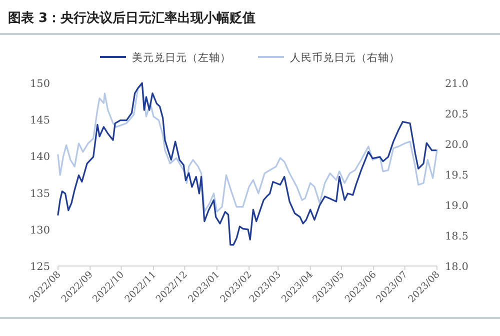 This screenshot has width=500, height=336. I want to click on y-tick-label: 135, so click(40, 194).